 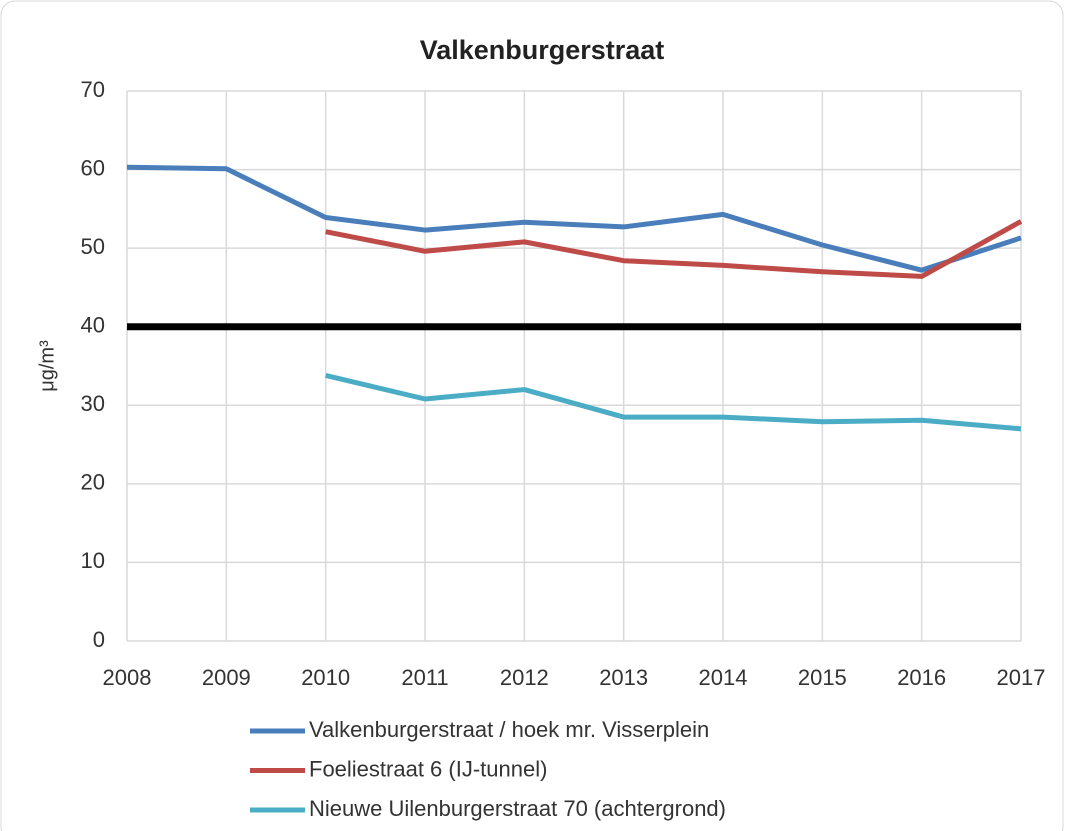 I want to click on x-tick-label: 2011, so click(x=424, y=677).